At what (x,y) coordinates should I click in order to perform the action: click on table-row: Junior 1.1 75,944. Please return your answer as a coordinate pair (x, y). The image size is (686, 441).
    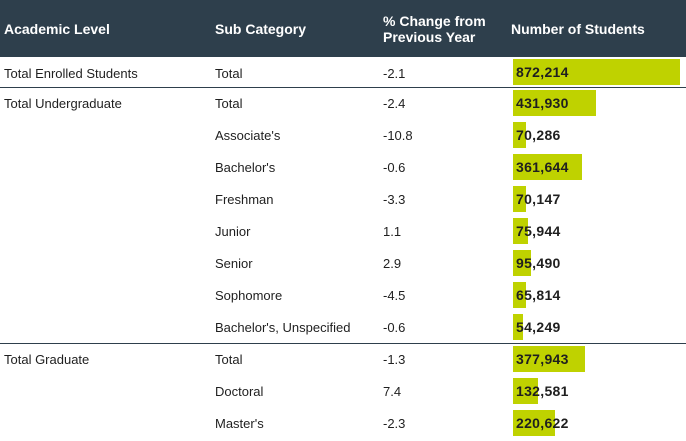
    Looking at the image, I should click on (343, 231).